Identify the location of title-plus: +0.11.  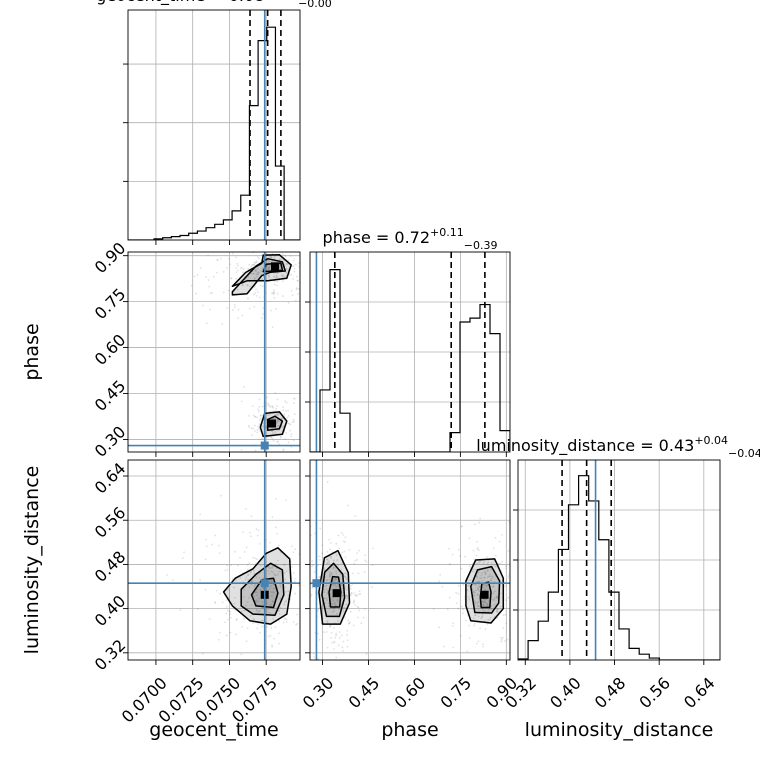
(447, 232).